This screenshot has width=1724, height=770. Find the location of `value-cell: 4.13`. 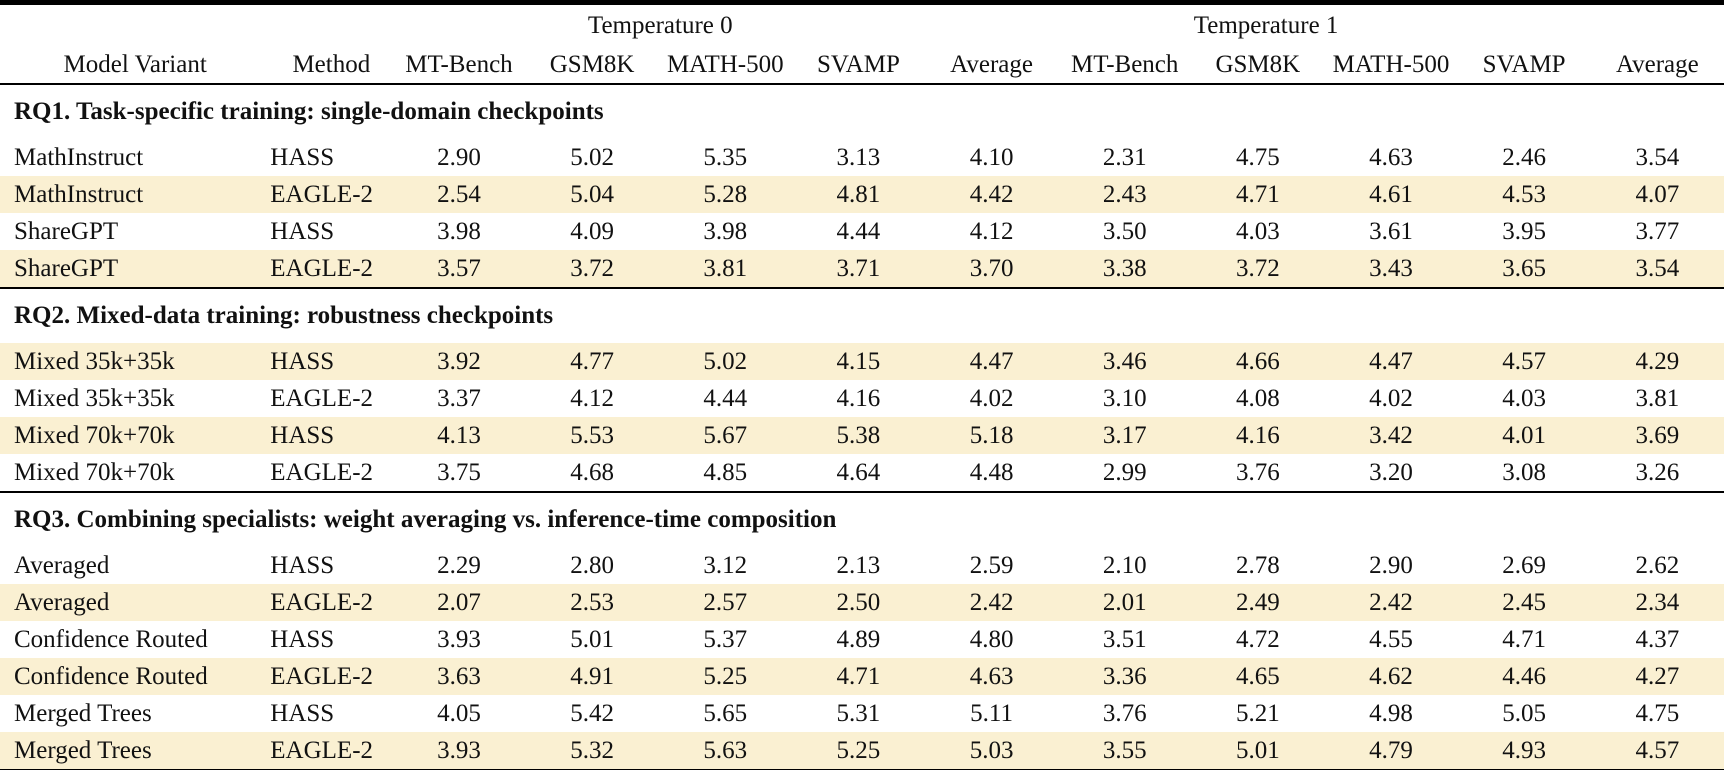

value-cell: 4.13 is located at coordinates (459, 435).